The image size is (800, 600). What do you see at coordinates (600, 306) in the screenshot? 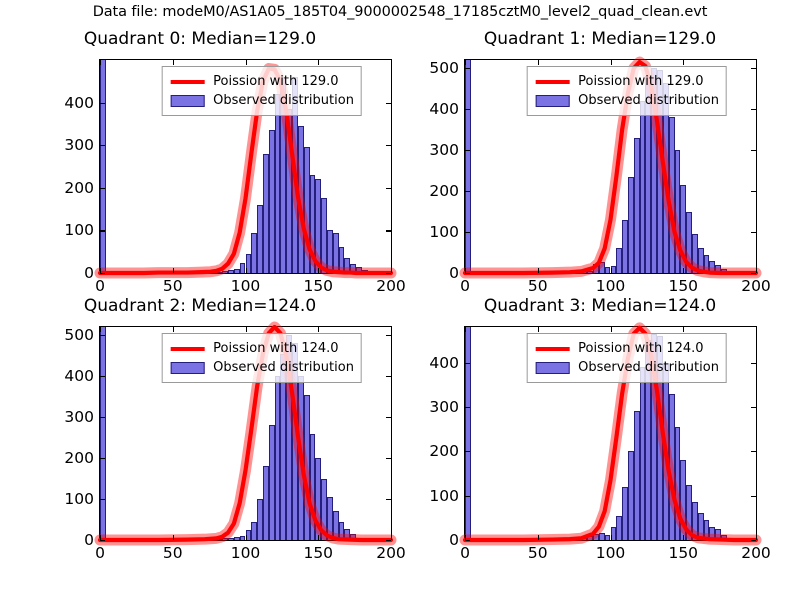
I see `subplot-title-quadrant-3: Quadrant 3: Median=124.0` at bounding box center [600, 306].